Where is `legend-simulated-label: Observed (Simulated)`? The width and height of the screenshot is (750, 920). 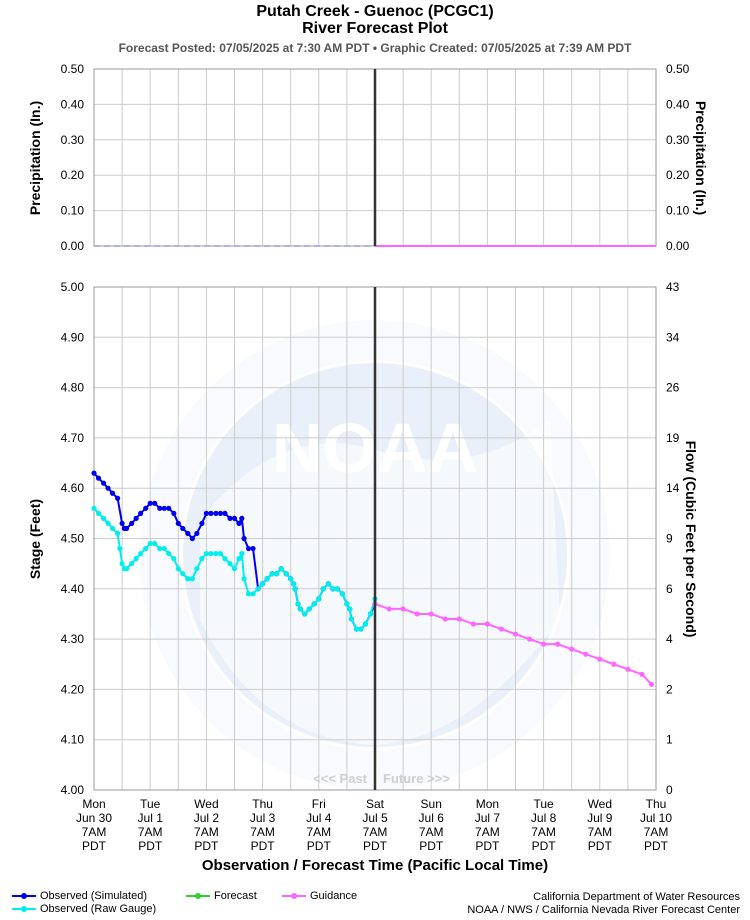 legend-simulated-label: Observed (Simulated) is located at coordinates (93, 896).